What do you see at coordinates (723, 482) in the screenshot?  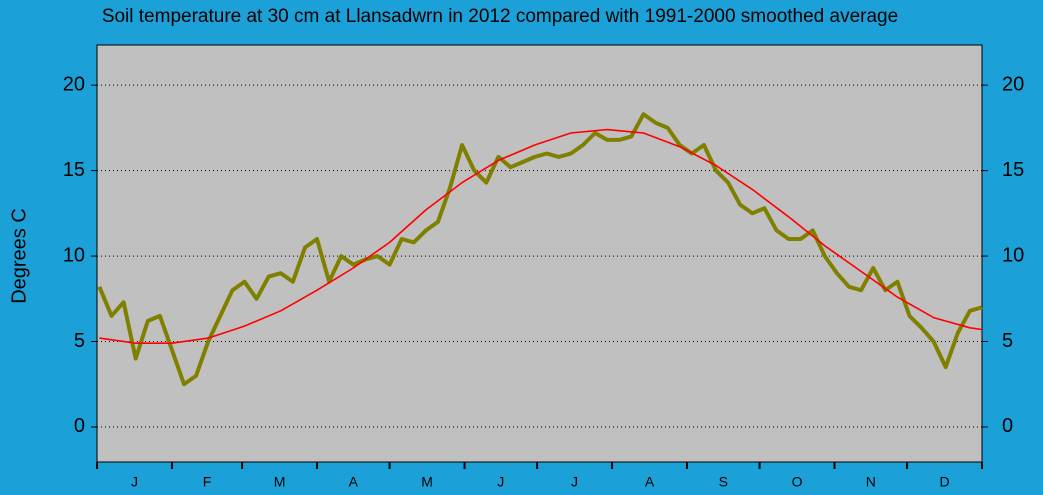 I see `x-tick-label: S` at bounding box center [723, 482].